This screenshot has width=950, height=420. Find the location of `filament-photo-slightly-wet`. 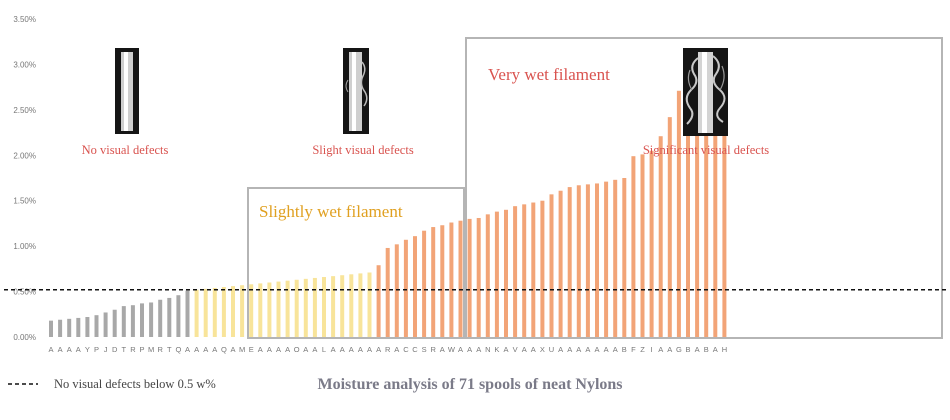

filament-photo-slightly-wet is located at coordinates (356, 91).